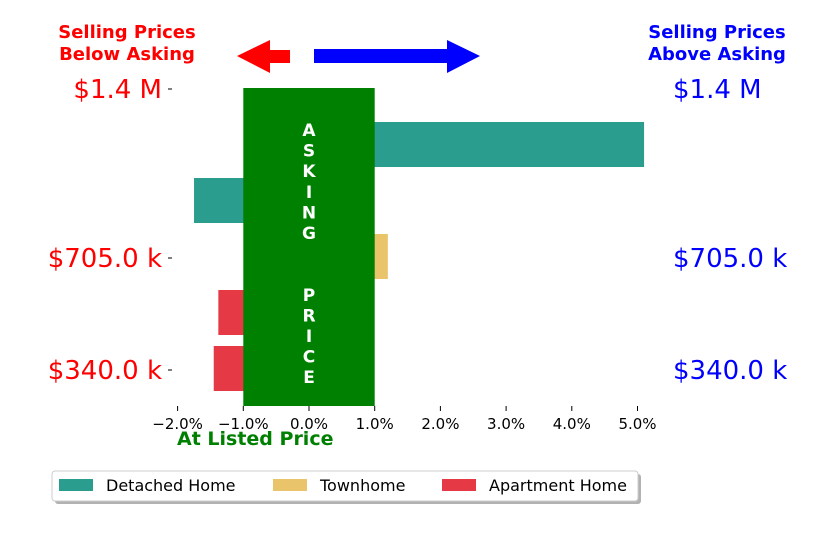 The width and height of the screenshot is (834, 541). I want to click on x-tick-label: 0.0%, so click(309, 424).